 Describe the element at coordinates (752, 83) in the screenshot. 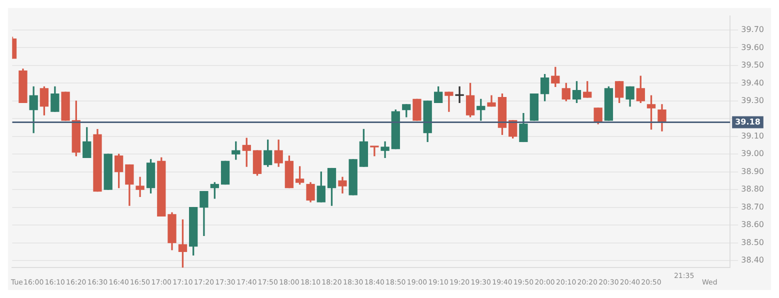

I see `y-tick-label: 39.40` at that location.